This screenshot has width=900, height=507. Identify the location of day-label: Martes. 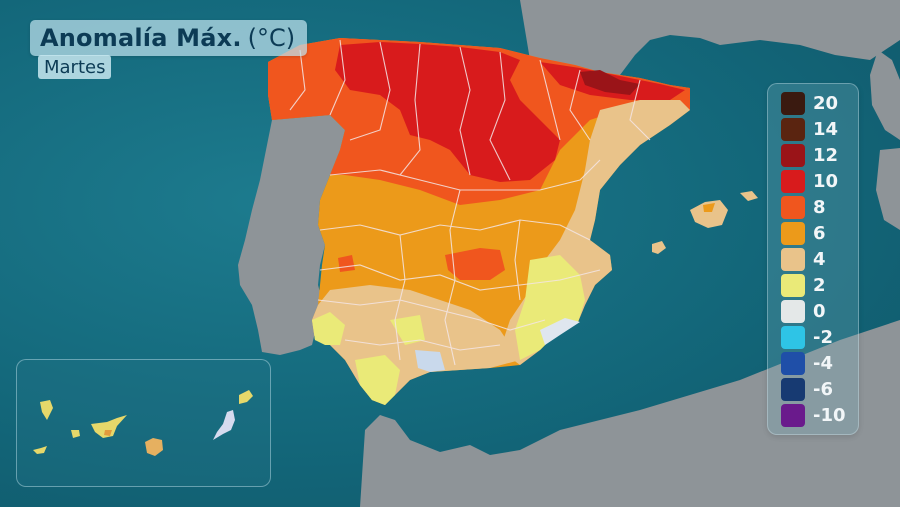
(75, 67).